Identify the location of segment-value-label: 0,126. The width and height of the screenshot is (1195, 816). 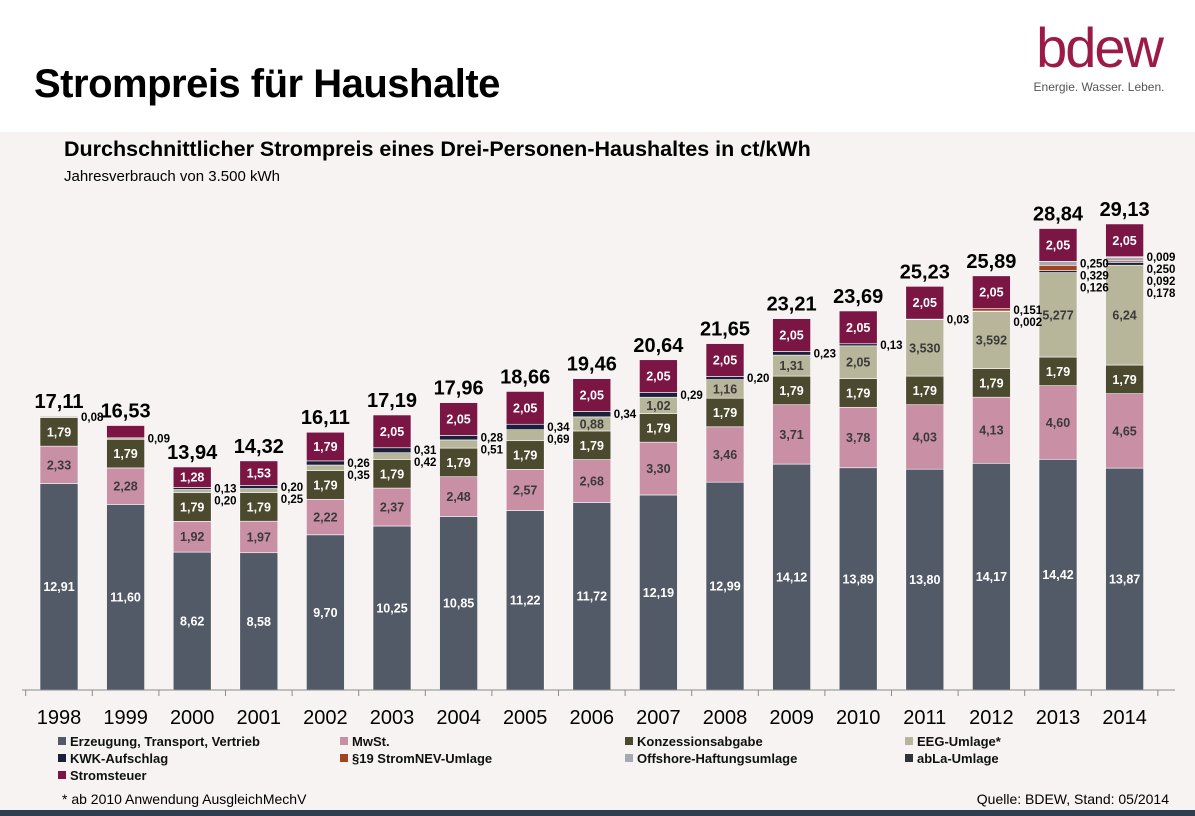
(1094, 288).